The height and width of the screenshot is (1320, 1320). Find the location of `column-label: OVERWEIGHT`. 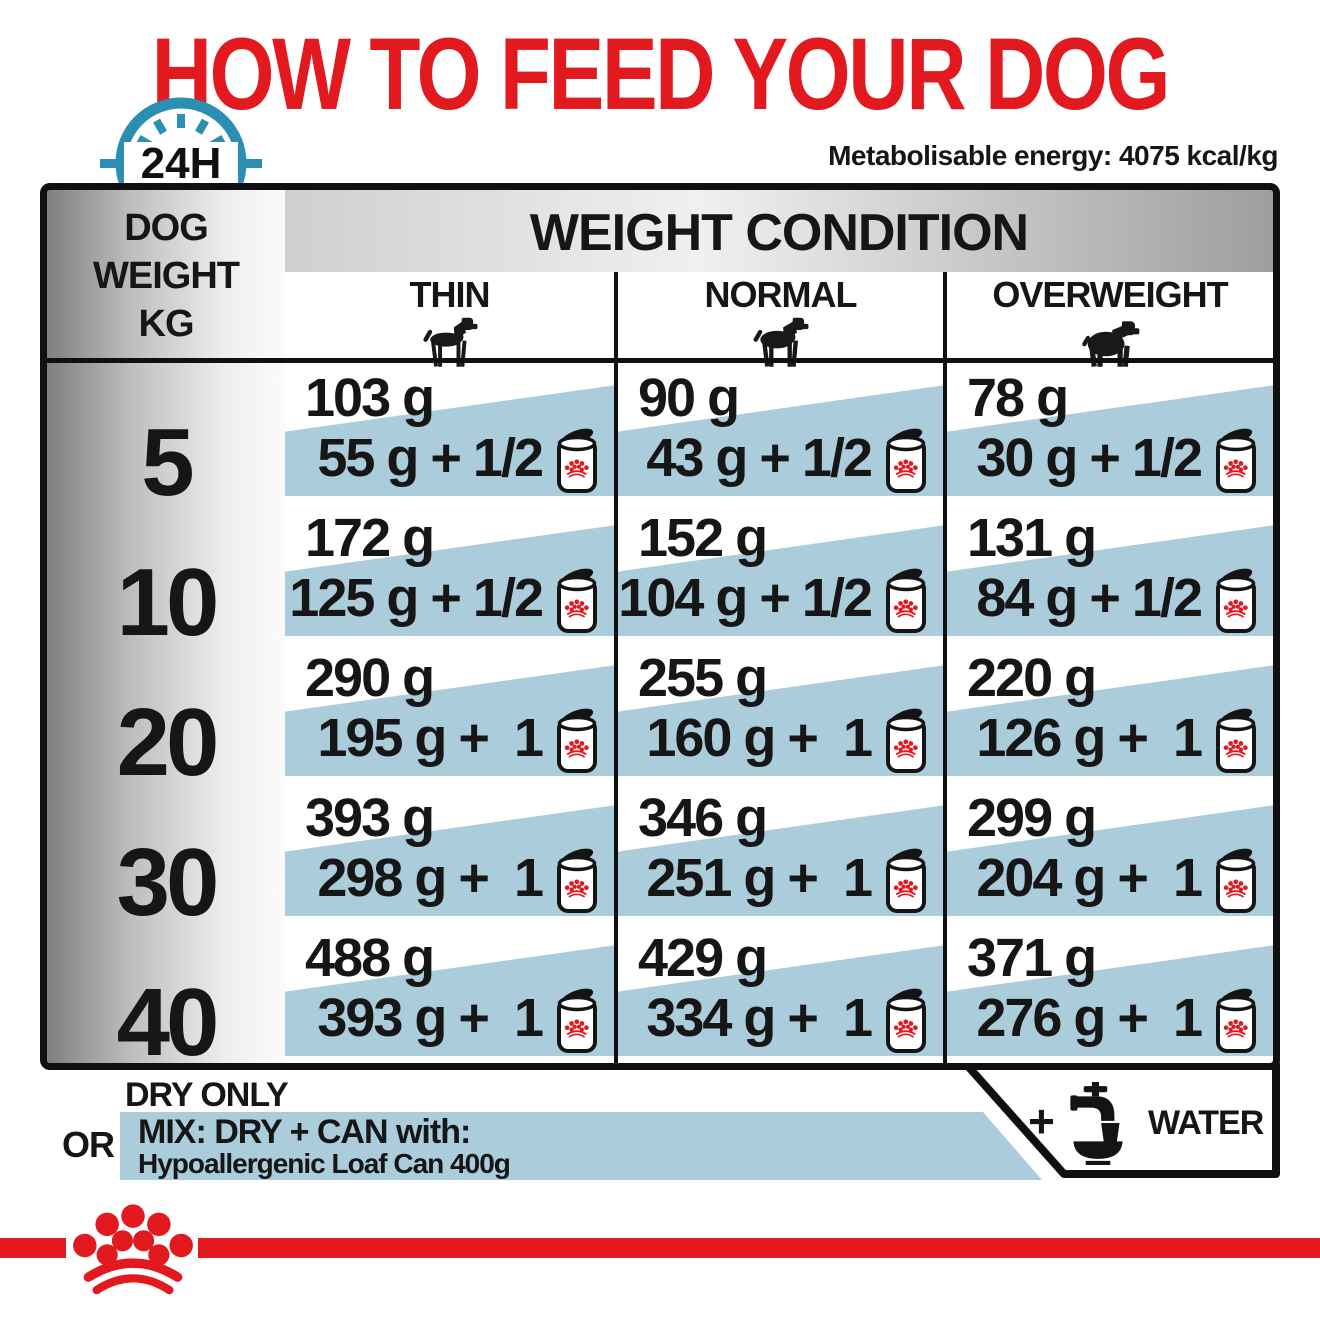

column-label: OVERWEIGHT is located at coordinates (1110, 294).